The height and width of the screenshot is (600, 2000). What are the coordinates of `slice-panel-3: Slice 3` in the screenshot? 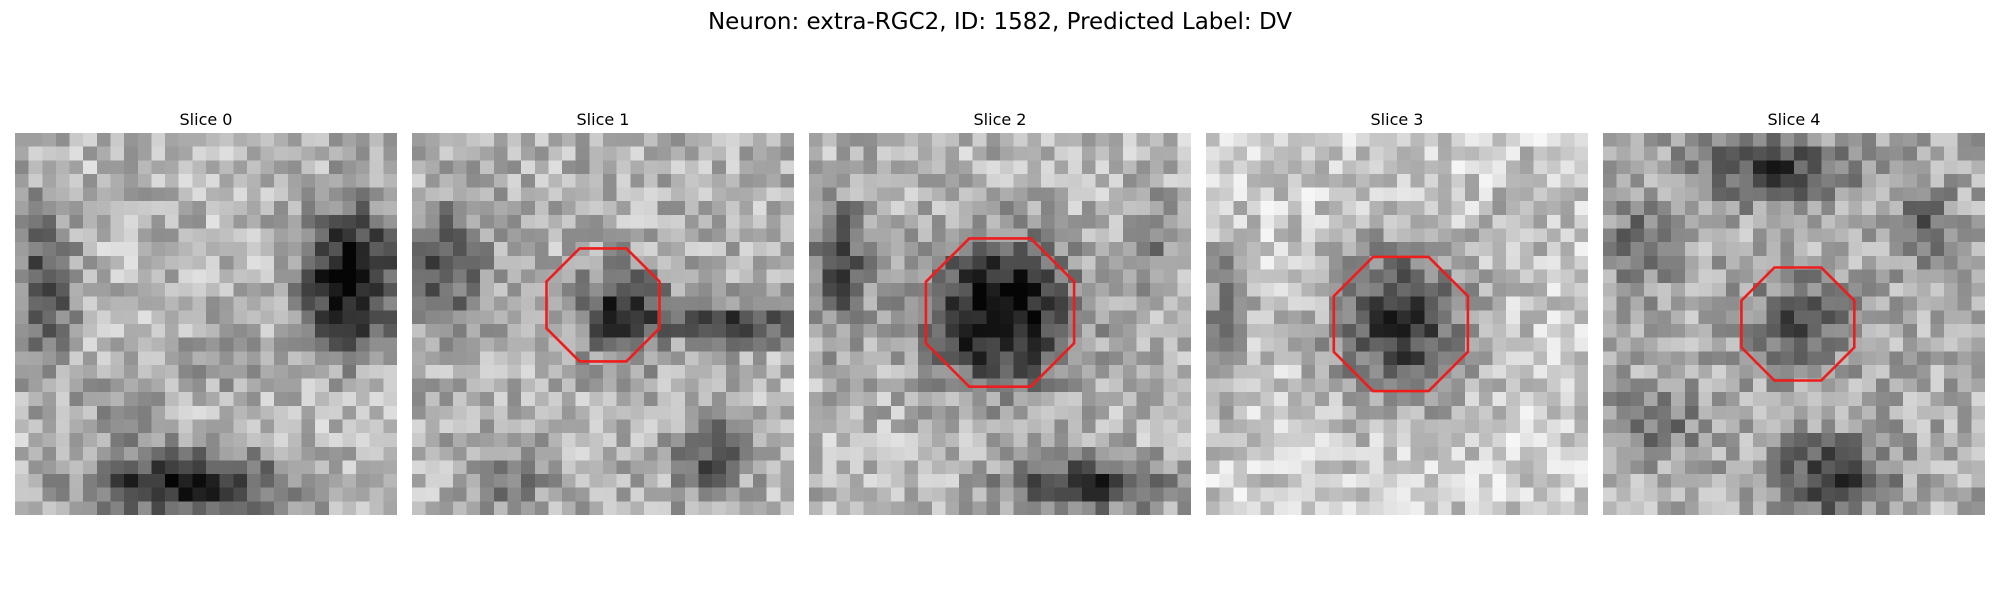 It's located at (1397, 311).